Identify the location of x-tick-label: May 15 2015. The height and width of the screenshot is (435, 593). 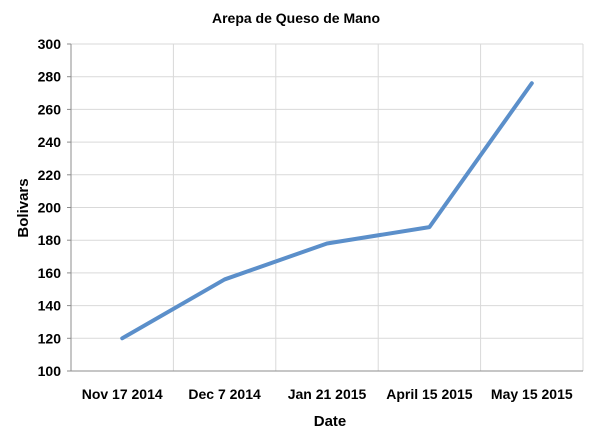
(532, 394).